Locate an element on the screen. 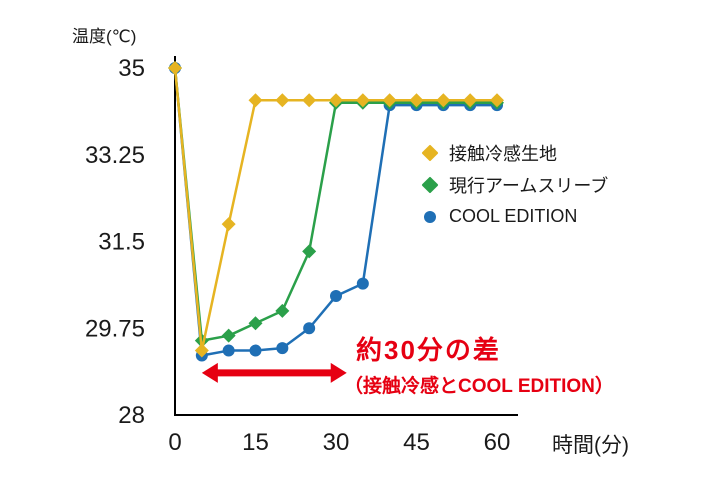 The height and width of the screenshot is (480, 721). y-axis-label: 温度(℃) is located at coordinates (104, 36).